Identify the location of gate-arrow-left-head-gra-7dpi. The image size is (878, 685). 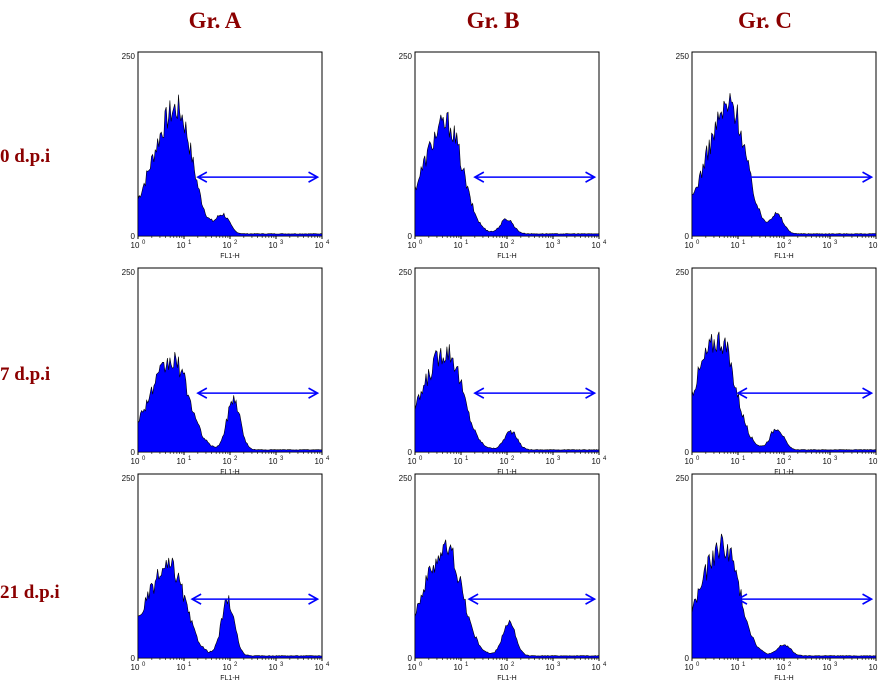
(202, 393).